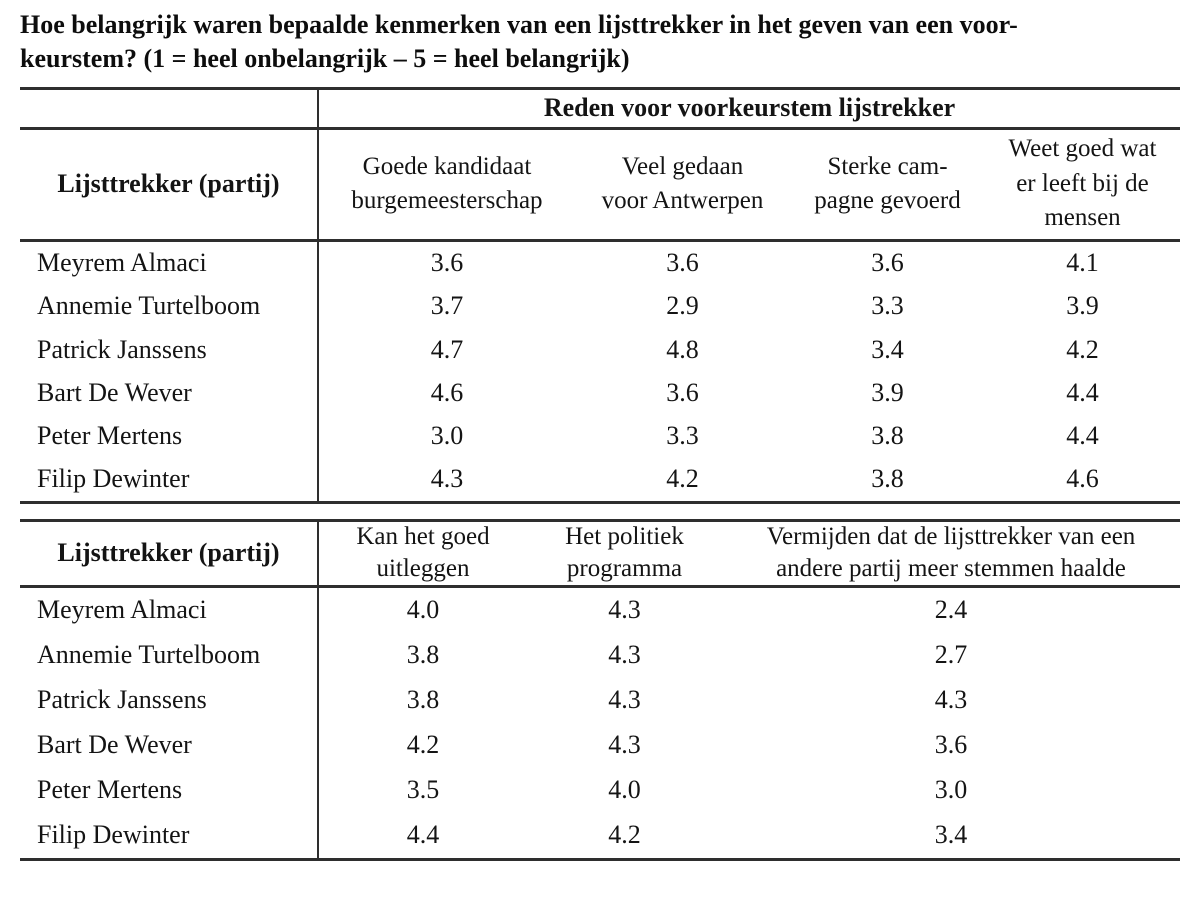 The height and width of the screenshot is (904, 1200). Describe the element at coordinates (600, 349) in the screenshot. I see `table-row: Patrick Janssens 4.7 4.8 3.4 4.2` at that location.